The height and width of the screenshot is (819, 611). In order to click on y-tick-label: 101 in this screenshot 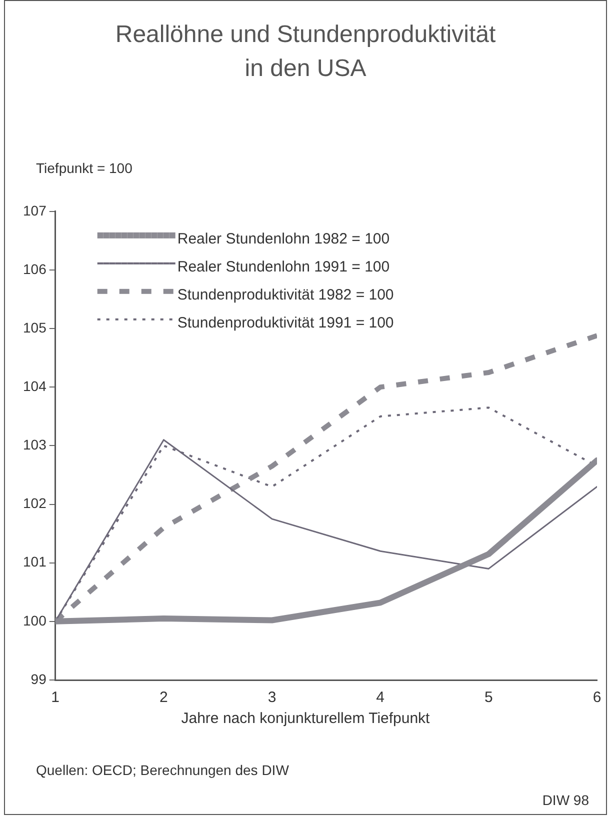, I will do `click(35, 562)`.